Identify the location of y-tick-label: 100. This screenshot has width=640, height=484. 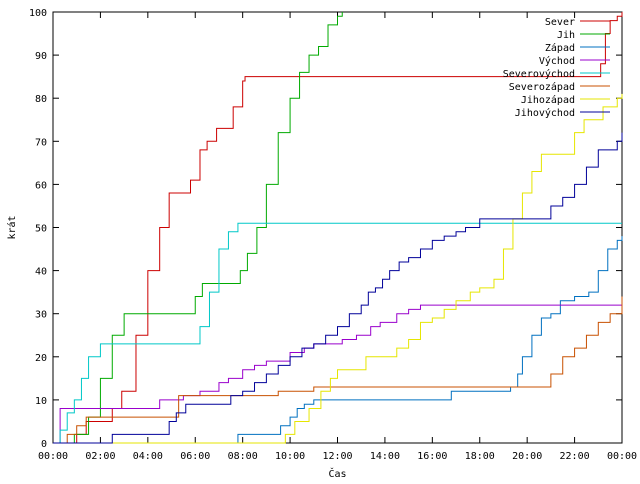
(38, 13).